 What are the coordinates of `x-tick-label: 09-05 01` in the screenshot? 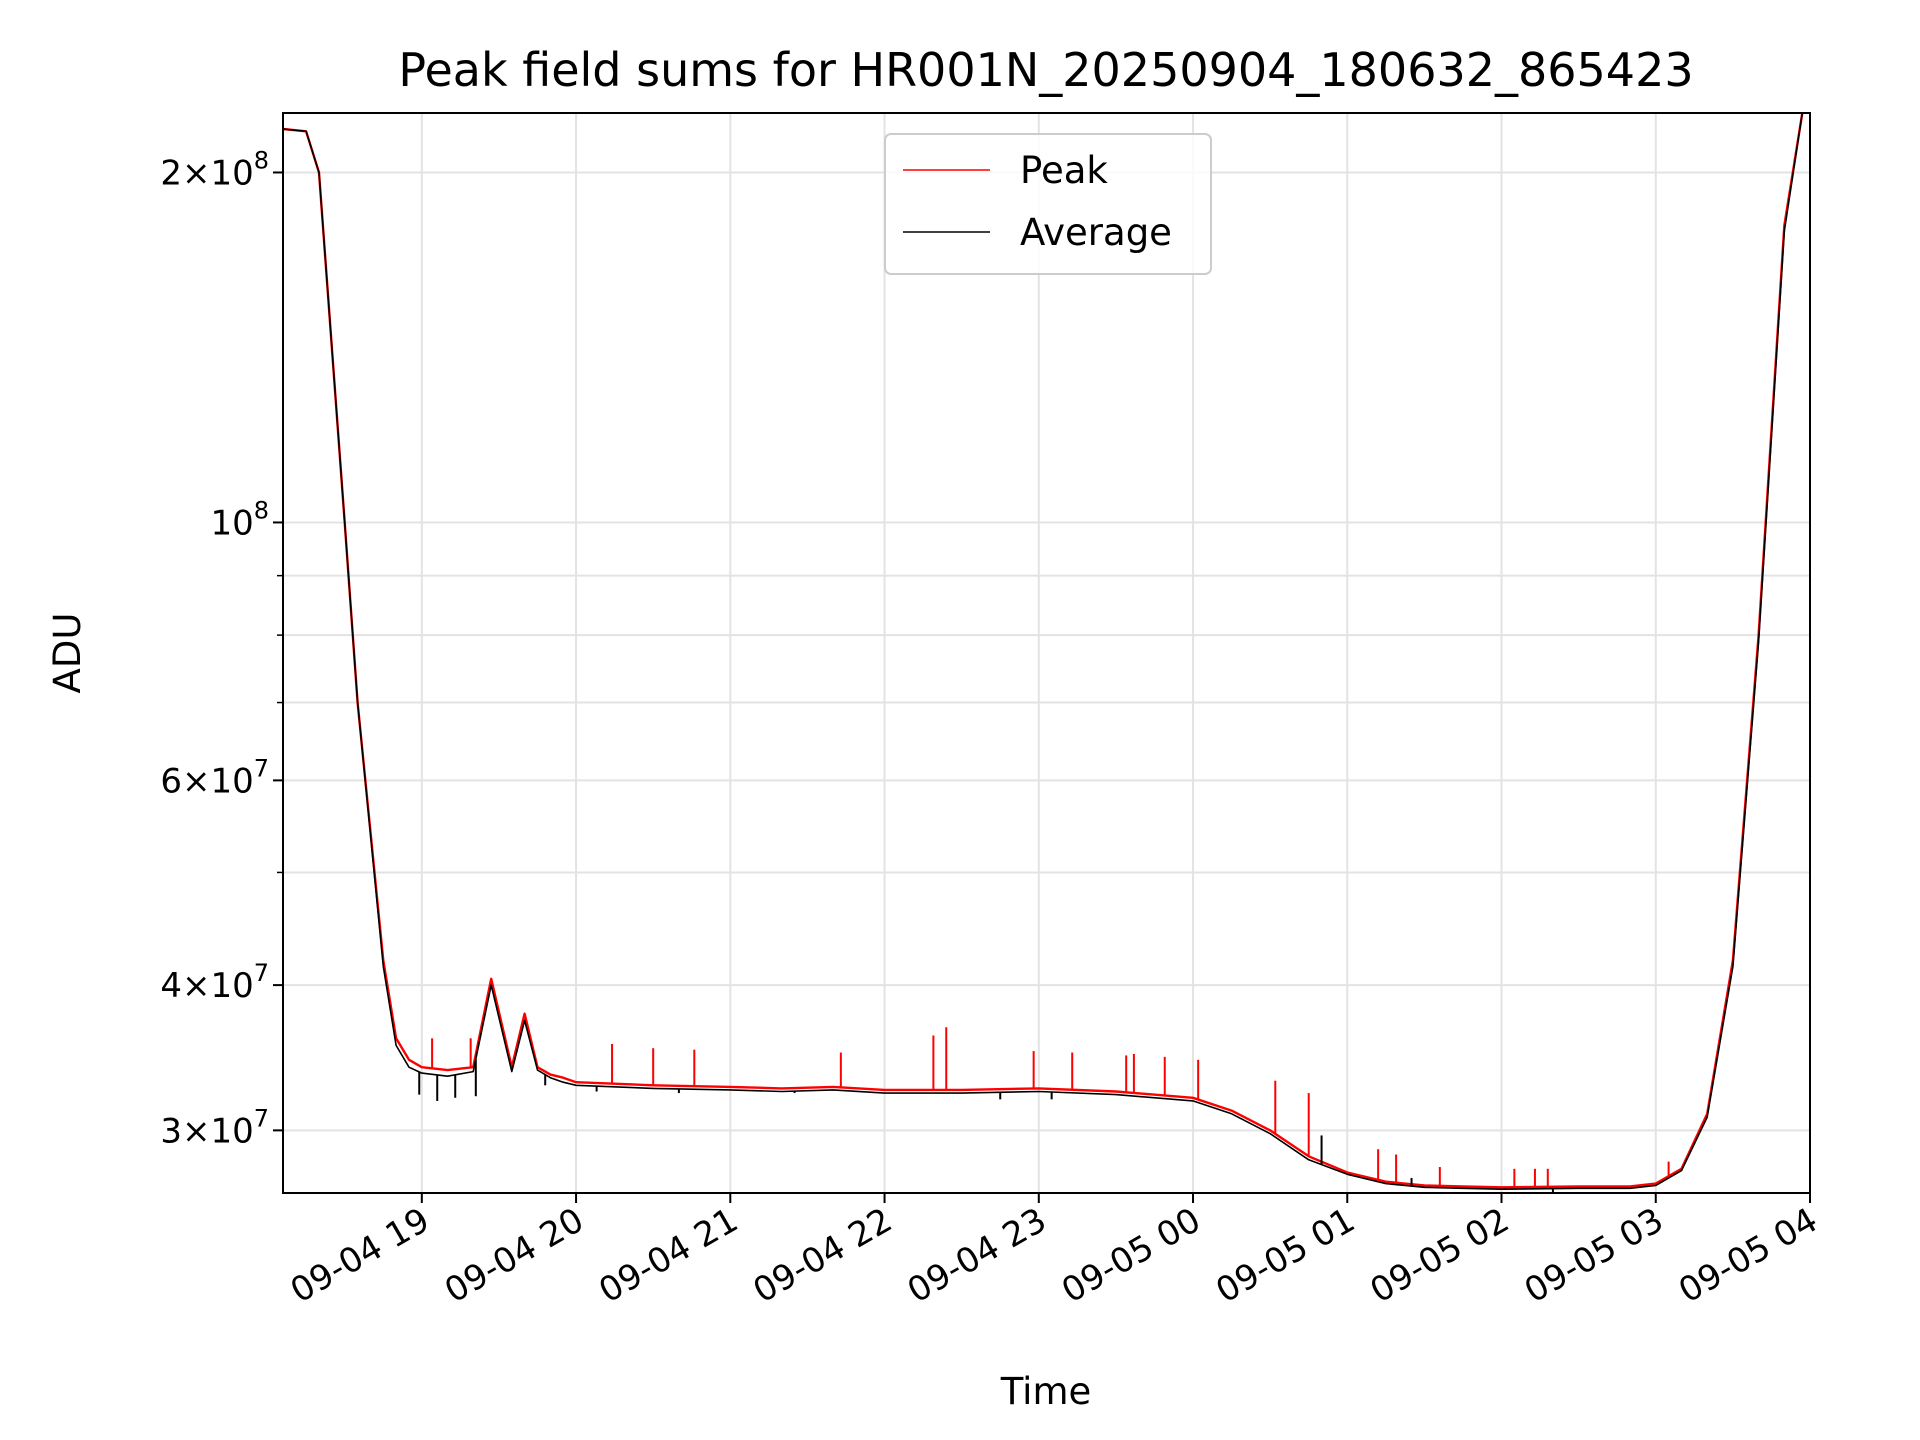 It's located at (1285, 1255).